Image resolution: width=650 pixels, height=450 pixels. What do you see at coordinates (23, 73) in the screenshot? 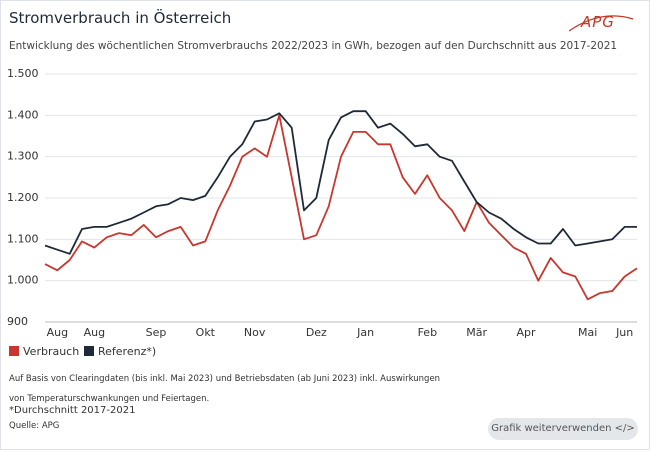
I see `y-tick-label: 1.500` at bounding box center [23, 73].